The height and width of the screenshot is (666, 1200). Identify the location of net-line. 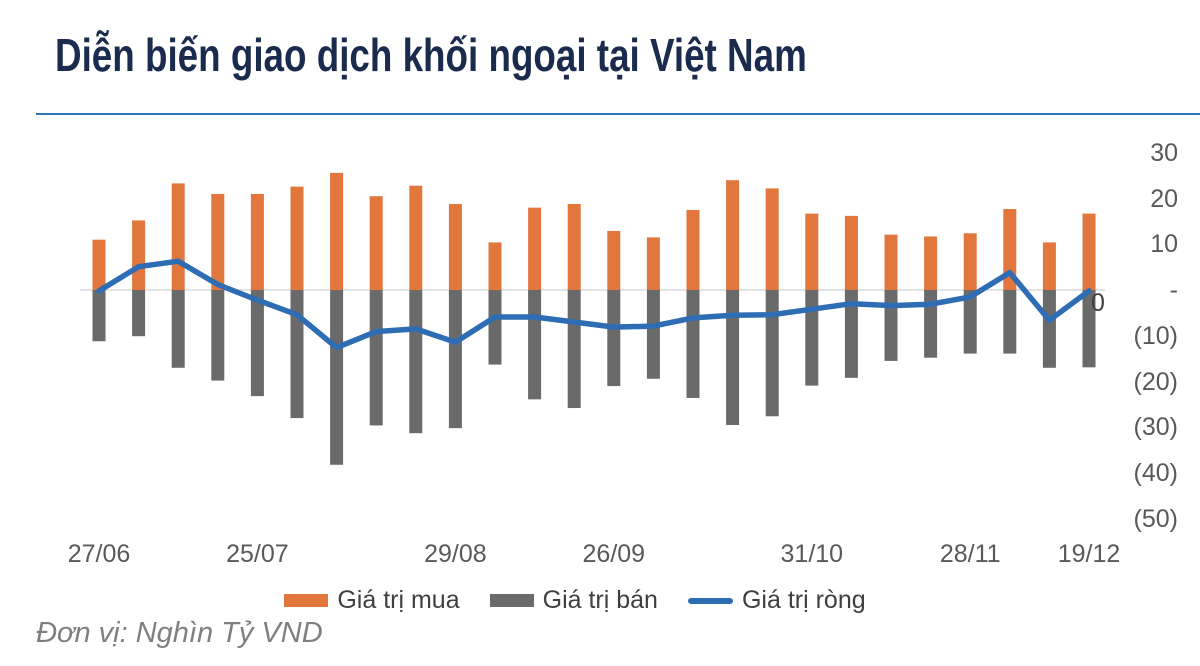
(594, 304).